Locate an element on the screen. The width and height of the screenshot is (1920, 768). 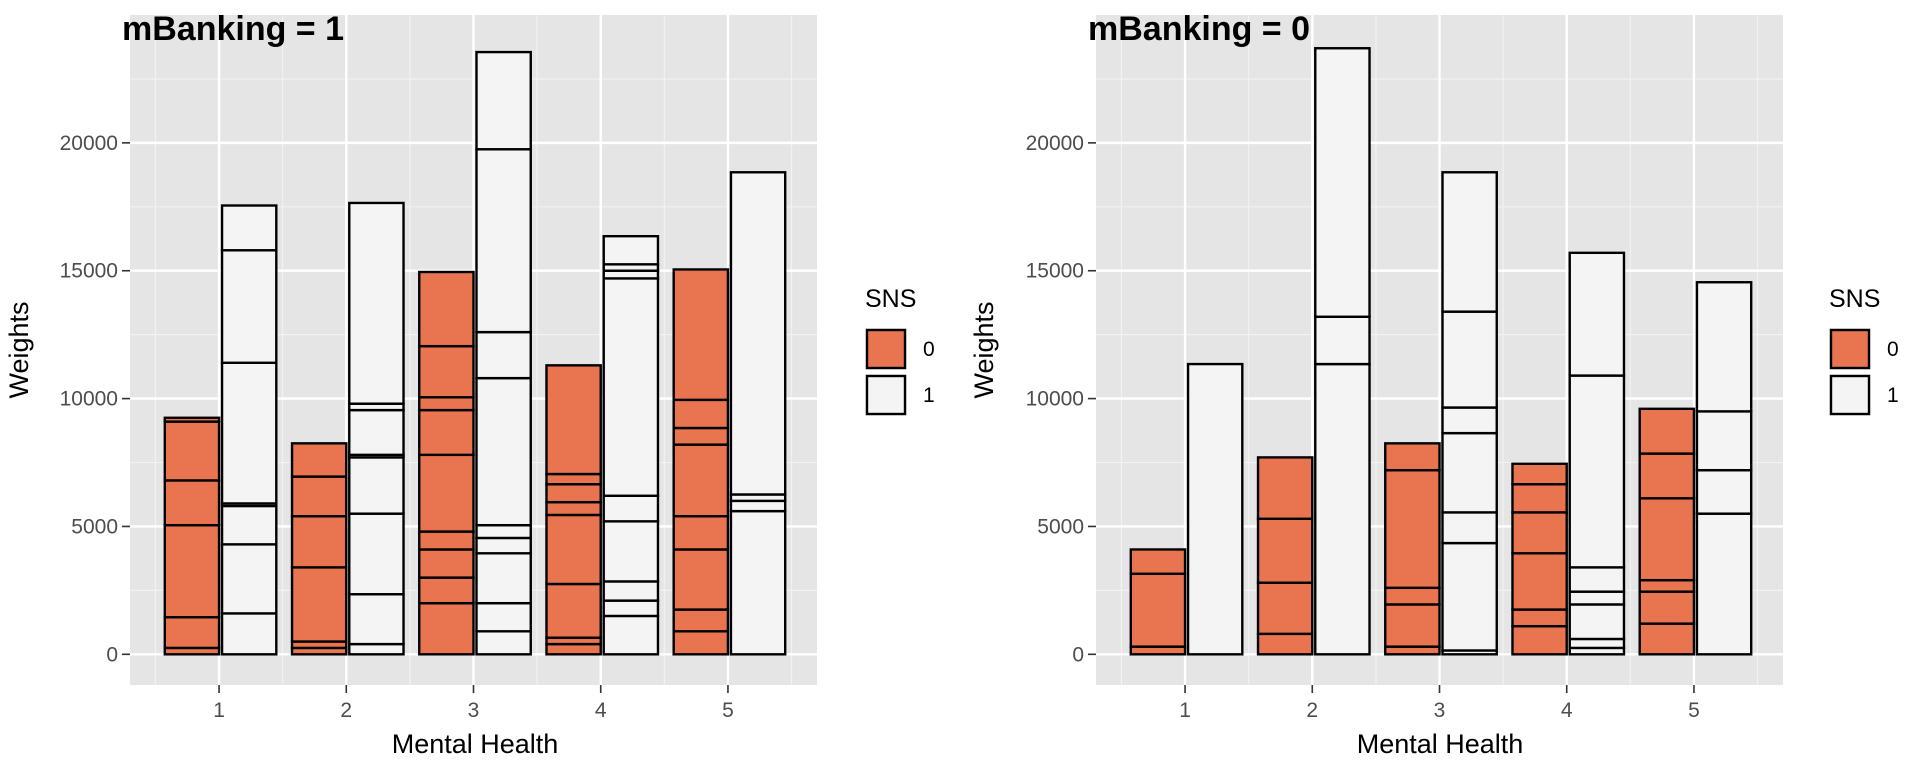
legend-label: 0 is located at coordinates (1893, 349).